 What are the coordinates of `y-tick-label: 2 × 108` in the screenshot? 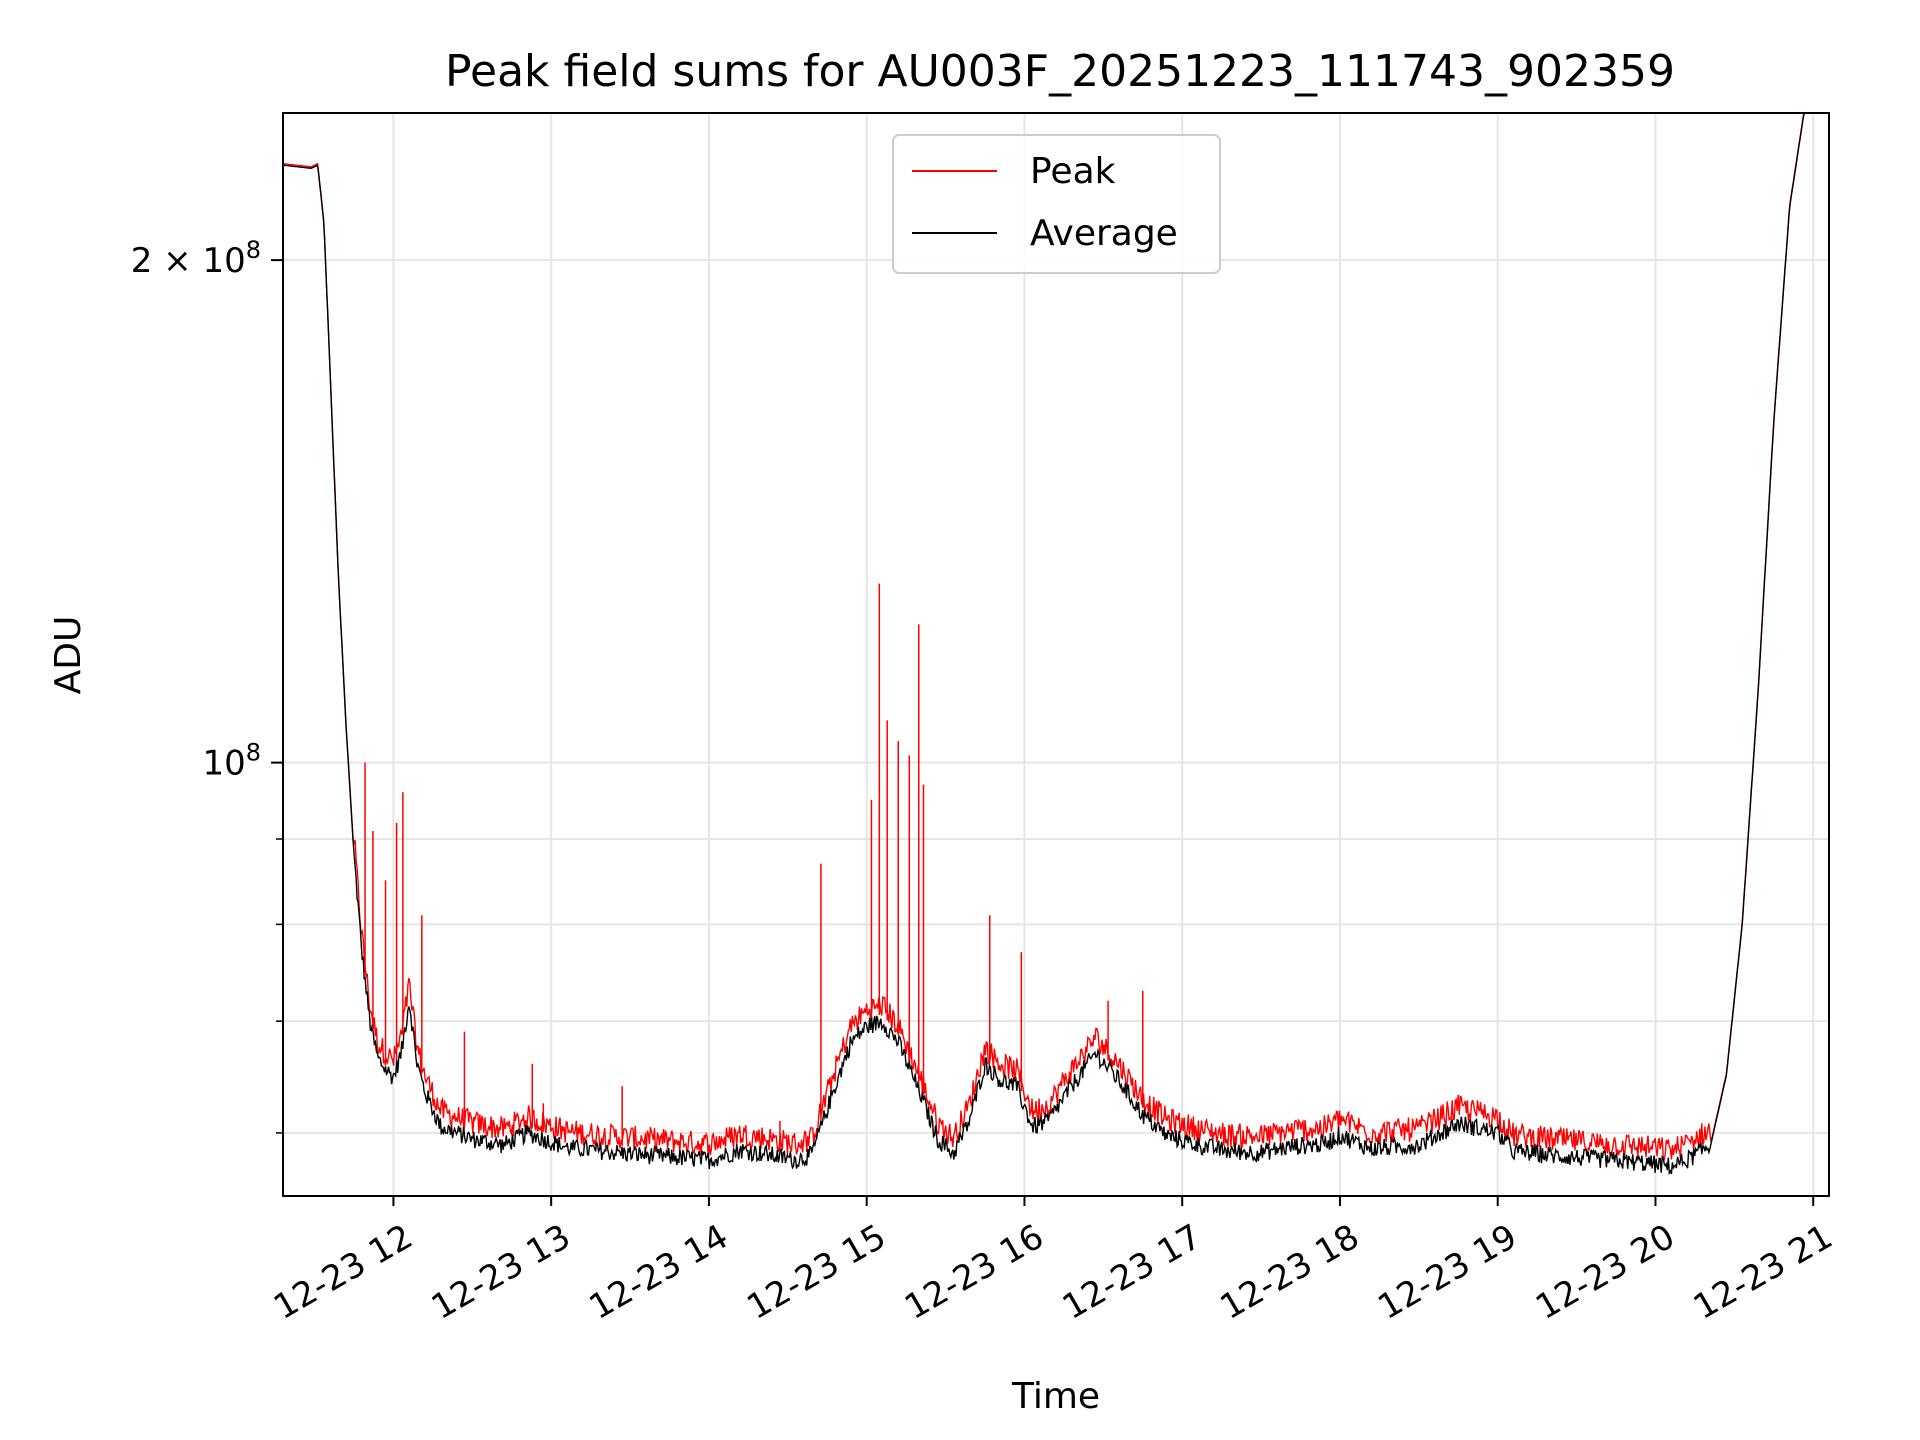 It's located at (196, 258).